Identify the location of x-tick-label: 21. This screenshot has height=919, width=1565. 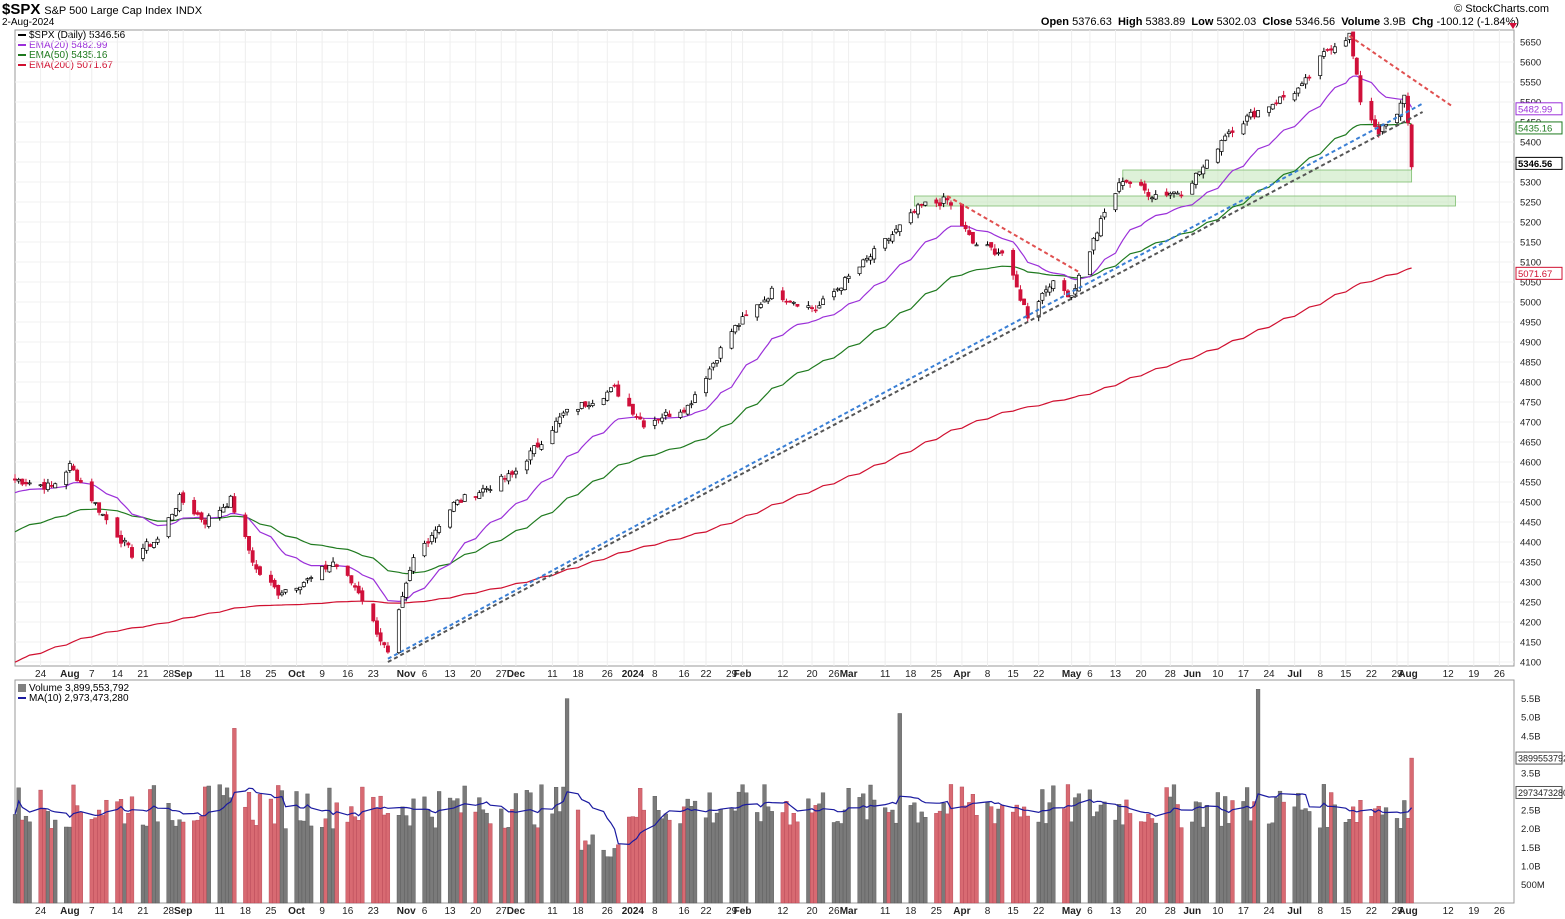
(143, 911).